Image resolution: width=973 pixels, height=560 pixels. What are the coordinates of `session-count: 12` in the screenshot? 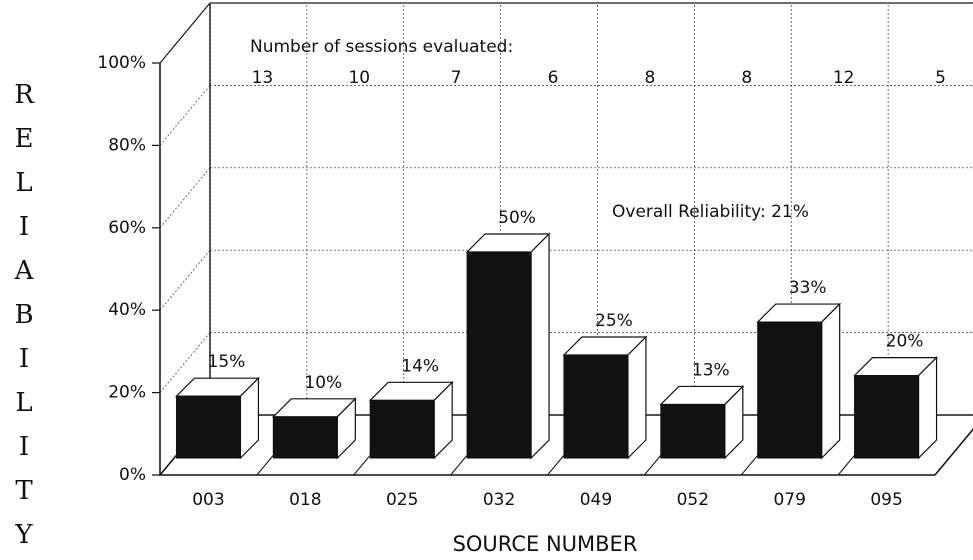 It's located at (844, 78).